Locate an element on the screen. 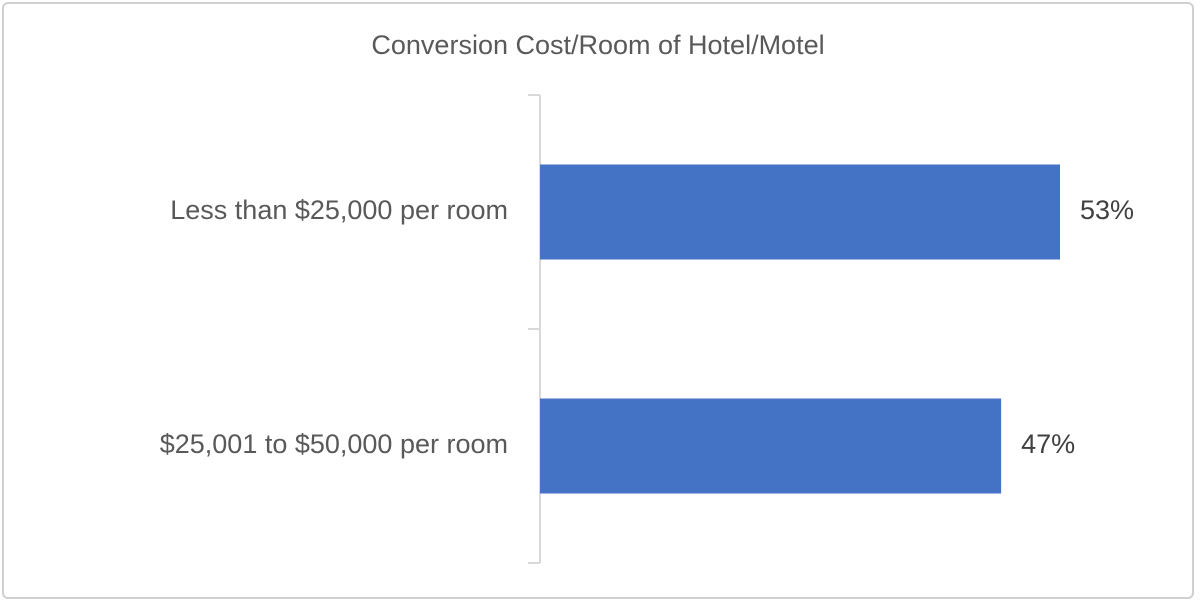 Image resolution: width=1200 pixels, height=605 pixels. category-label: Less than $25,000 per room is located at coordinates (339, 210).